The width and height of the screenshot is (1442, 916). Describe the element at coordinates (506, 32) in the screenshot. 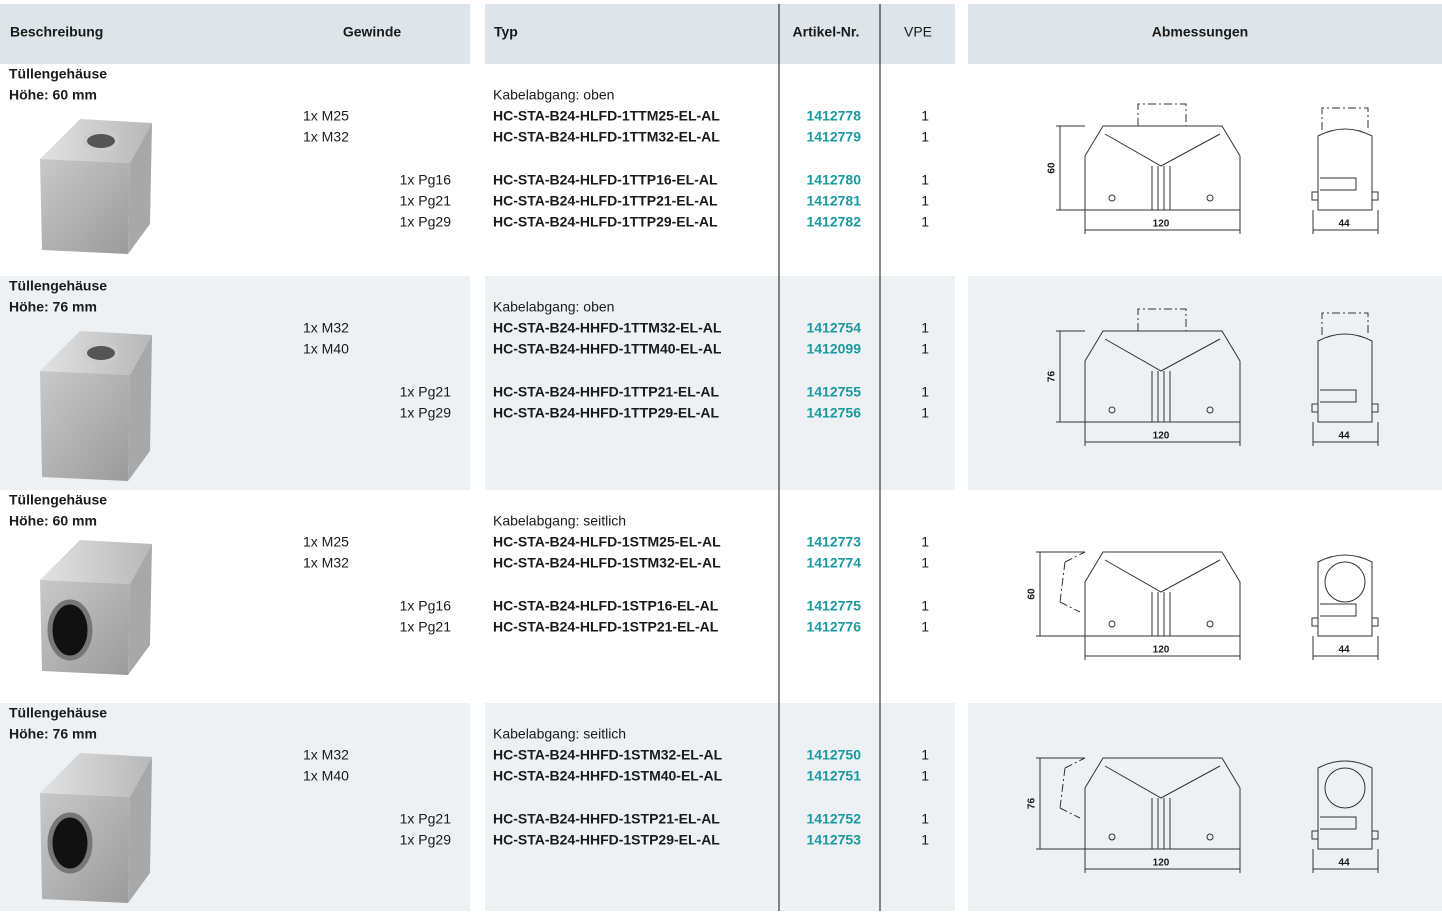

I see `header-cell: Typ` at that location.